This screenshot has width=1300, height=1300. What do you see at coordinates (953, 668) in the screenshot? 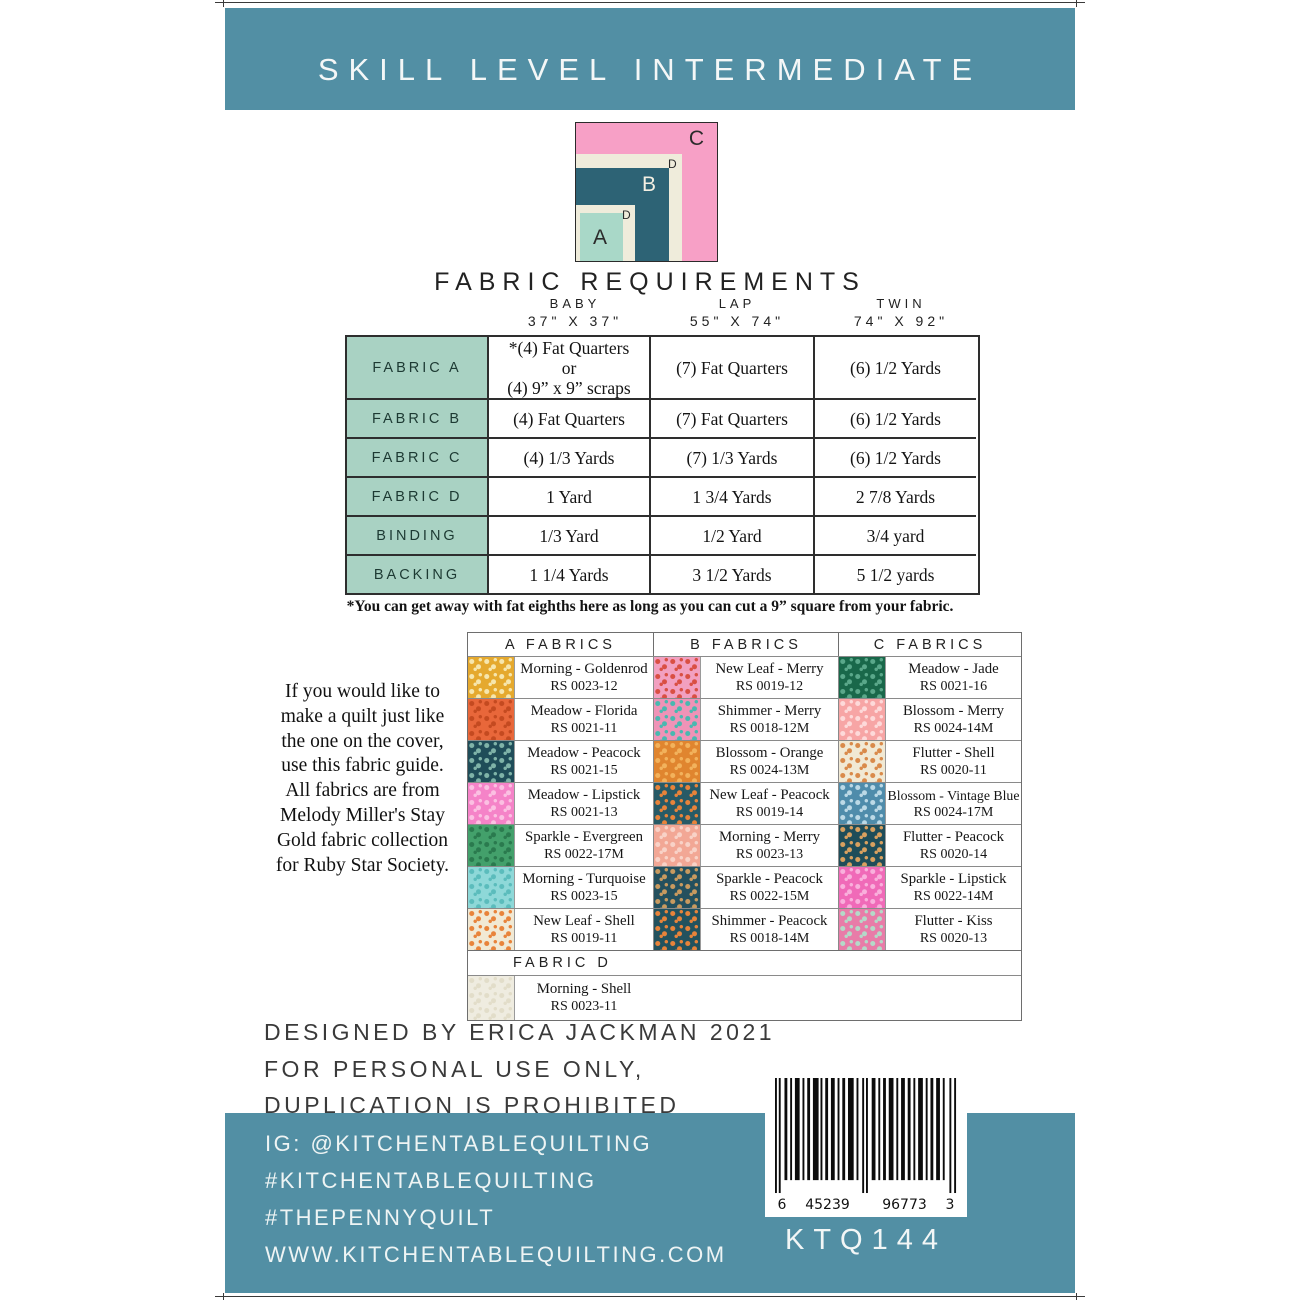
I see `fabric-name: Meadow - Jade` at bounding box center [953, 668].